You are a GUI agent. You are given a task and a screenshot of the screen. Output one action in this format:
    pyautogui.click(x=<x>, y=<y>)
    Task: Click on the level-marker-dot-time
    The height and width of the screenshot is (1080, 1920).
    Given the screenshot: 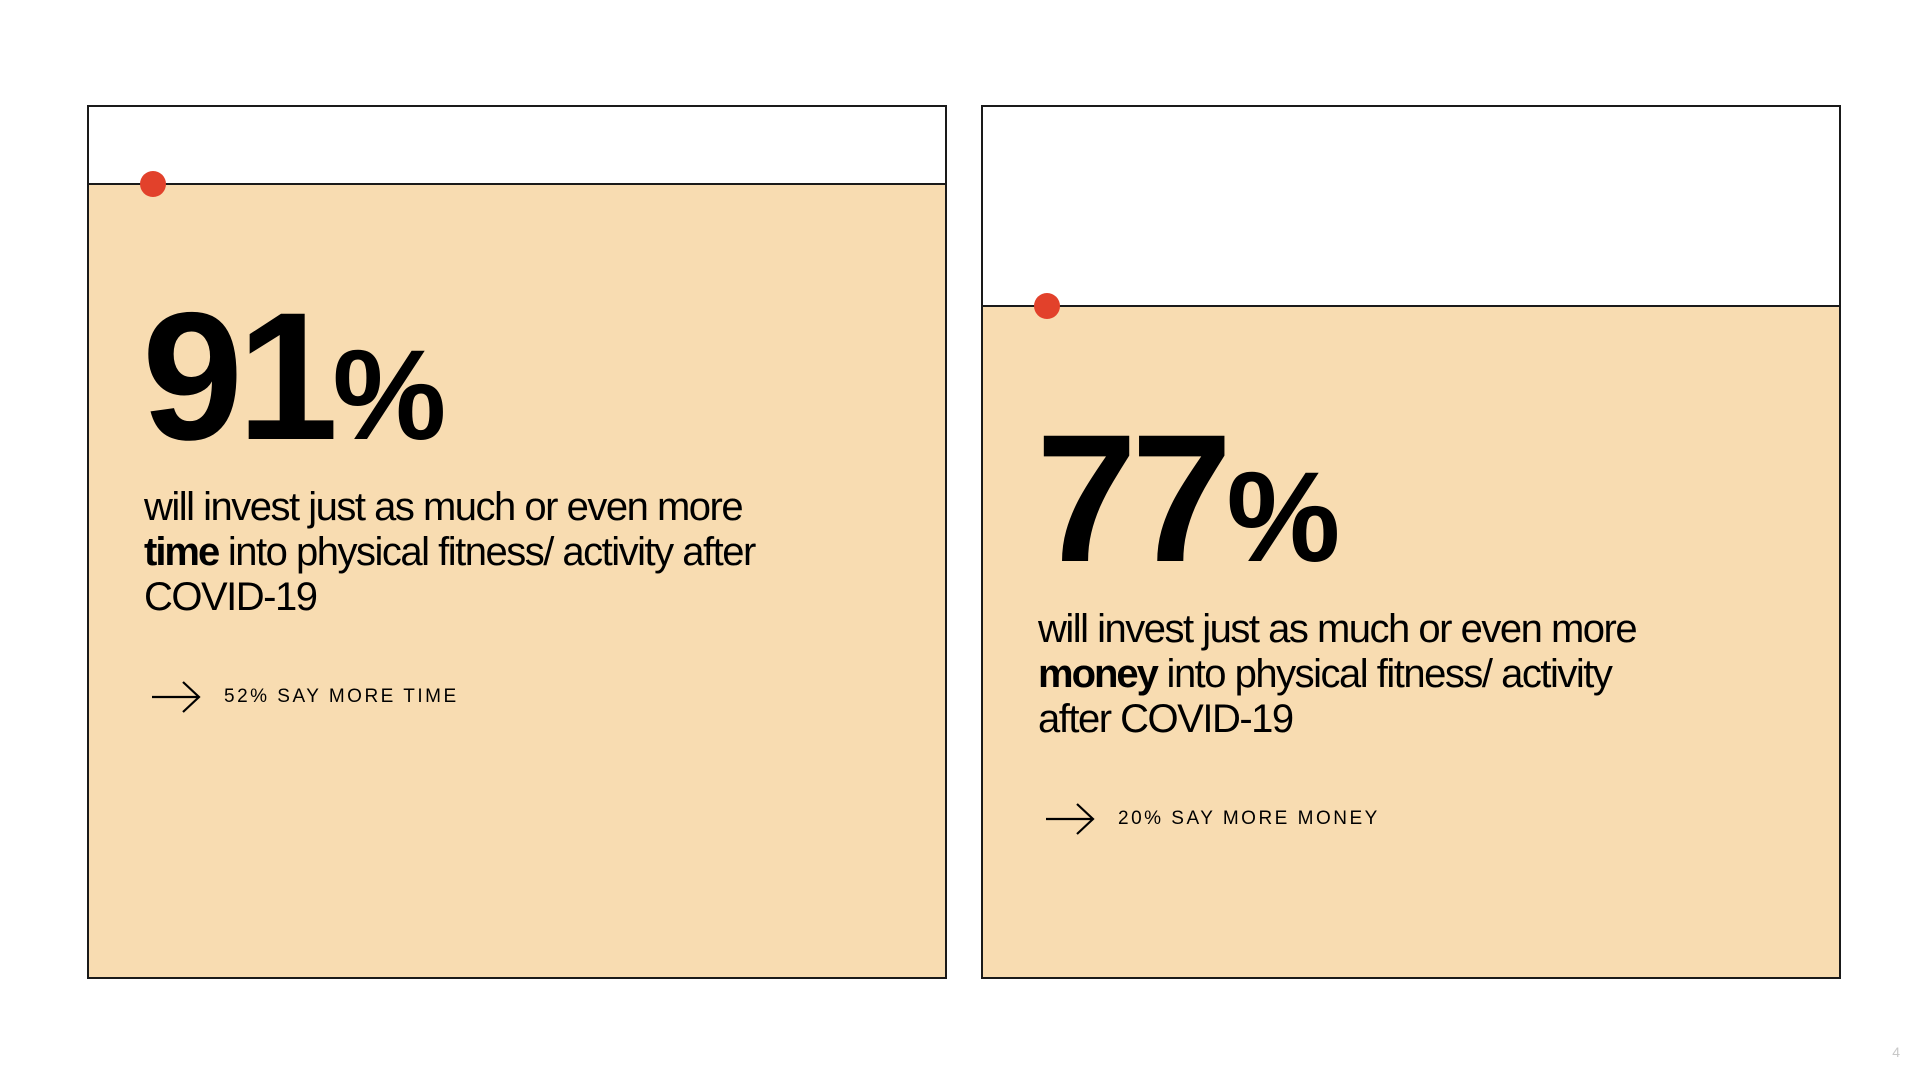 What is the action you would take?
    pyautogui.click(x=153, y=184)
    